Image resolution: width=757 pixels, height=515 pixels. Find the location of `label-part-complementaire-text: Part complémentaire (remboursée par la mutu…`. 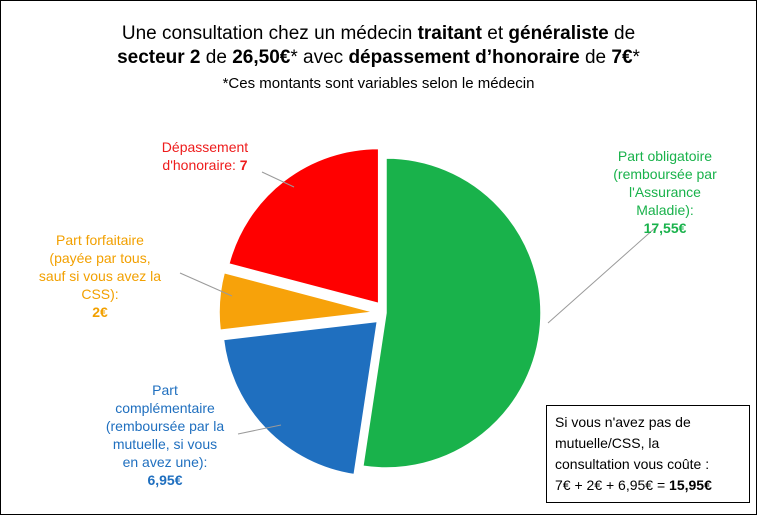

label-part-complementaire-text: Part complémentaire (remboursée par la mutu… is located at coordinates (165, 426).